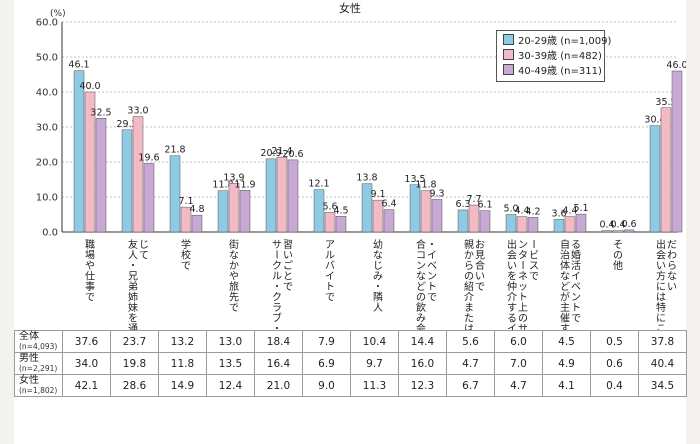 This screenshot has height=444, width=700. I want to click on category-label-char: 婚, so click(576, 255).